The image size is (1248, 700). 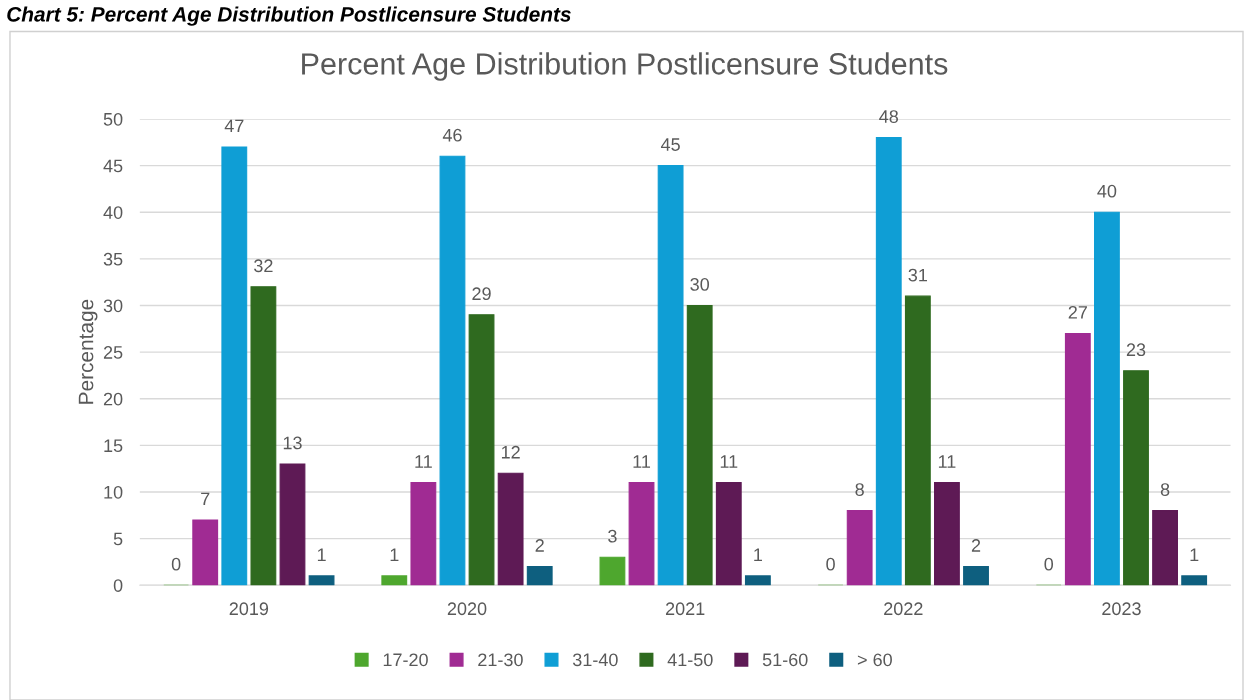 I want to click on legend-label: 31-40, so click(x=595, y=660).